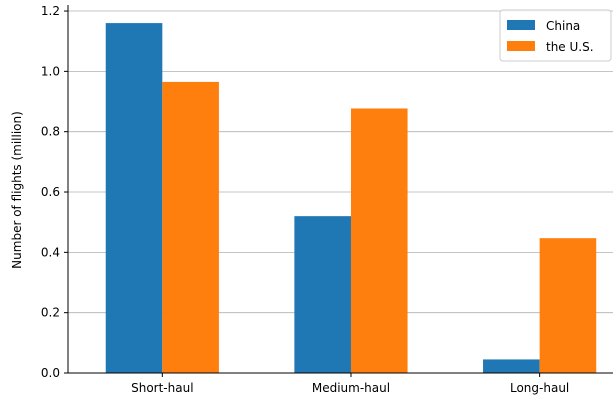  Describe the element at coordinates (570, 47) in the screenshot. I see `legend-label: the U.S.` at that location.